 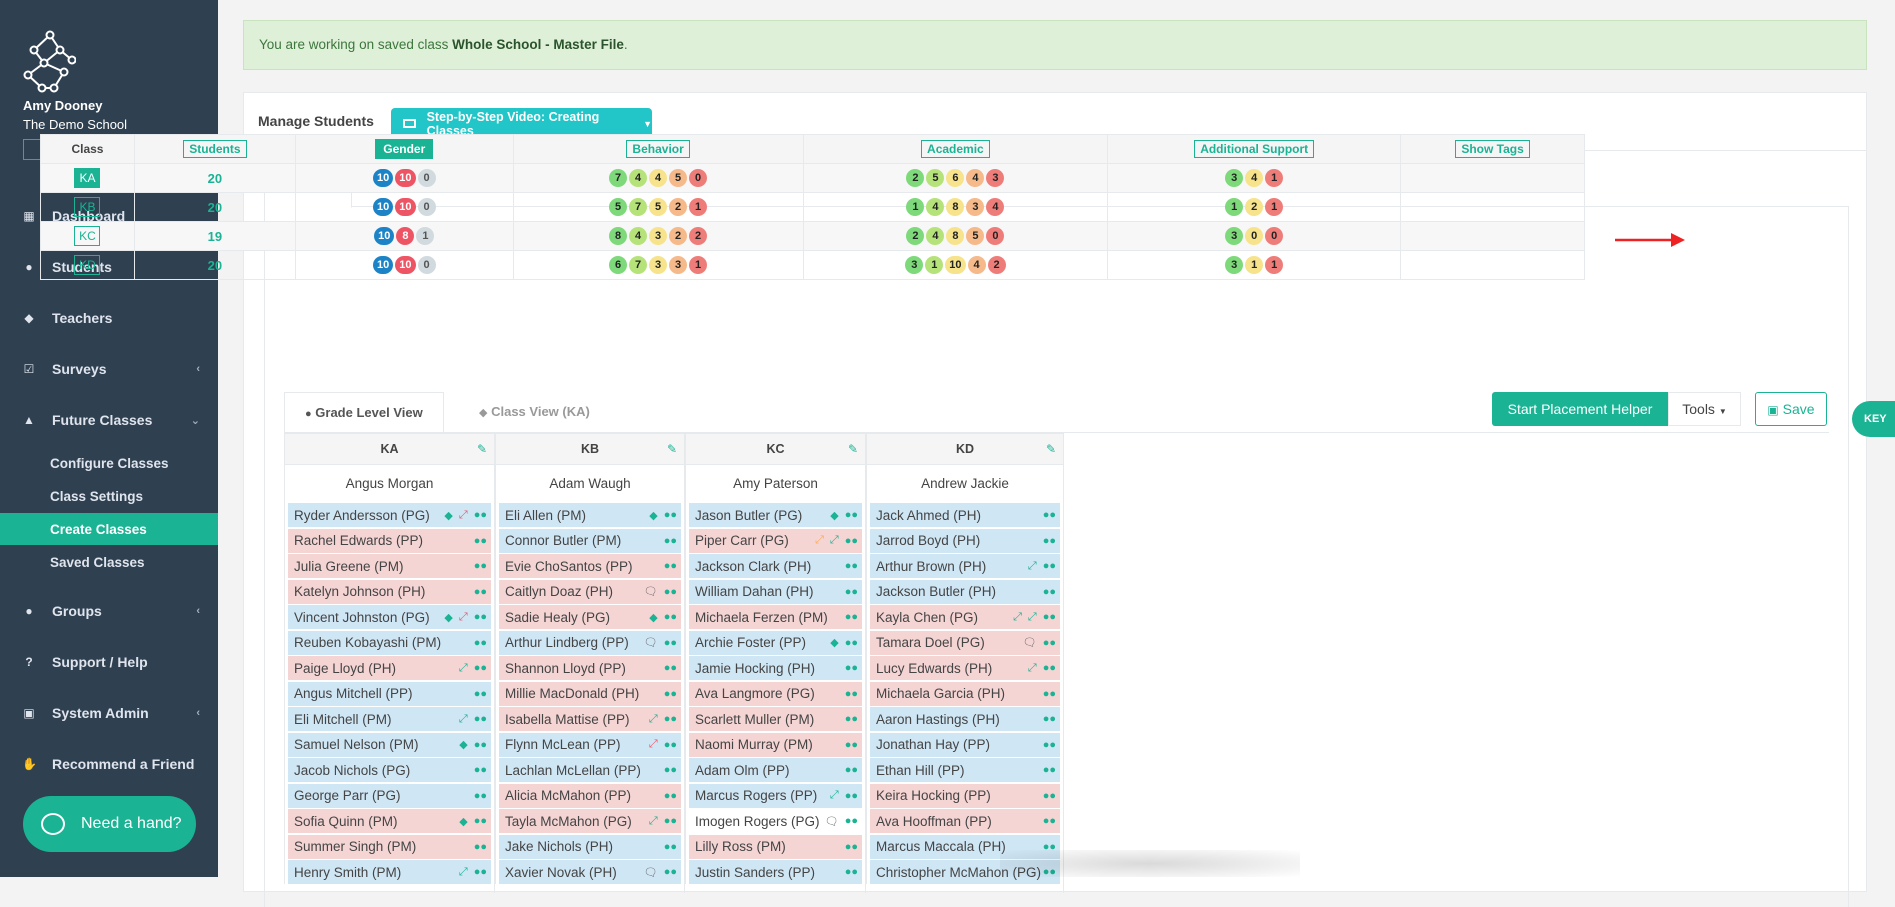 What do you see at coordinates (590, 846) in the screenshot?
I see `student-card: Jake Nichols (PH) ●●` at bounding box center [590, 846].